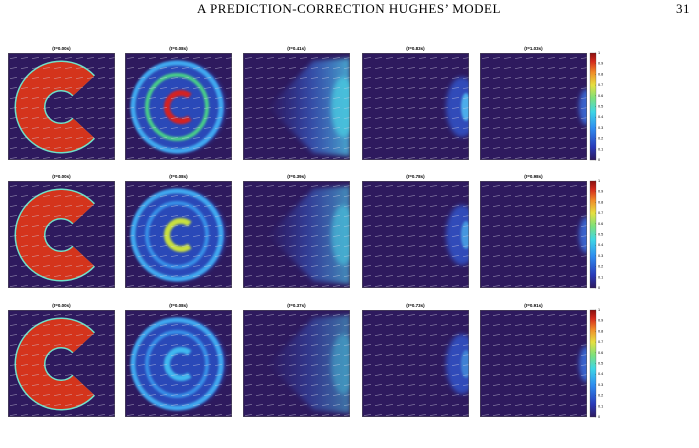 Image resolution: width=699 pixels, height=448 pixels. Describe the element at coordinates (296, 48) in the screenshot. I see `panel-title: (t=0.41s)` at that location.